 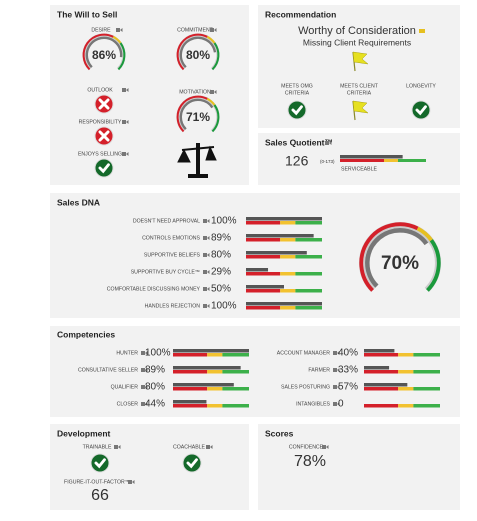 What do you see at coordinates (84, 433) in the screenshot?
I see `section-title: Development` at bounding box center [84, 433].